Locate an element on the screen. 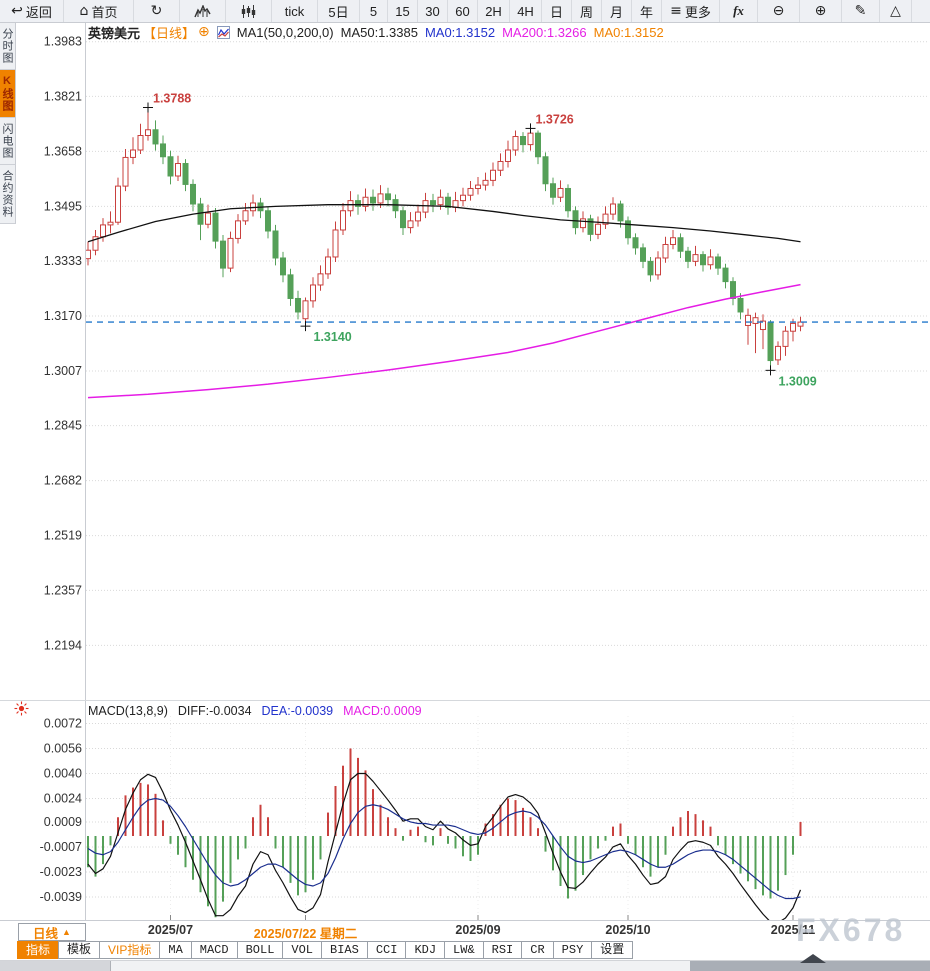 This screenshot has width=930, height=971. toolbar-button-5d: 5日 is located at coordinates (339, 11).